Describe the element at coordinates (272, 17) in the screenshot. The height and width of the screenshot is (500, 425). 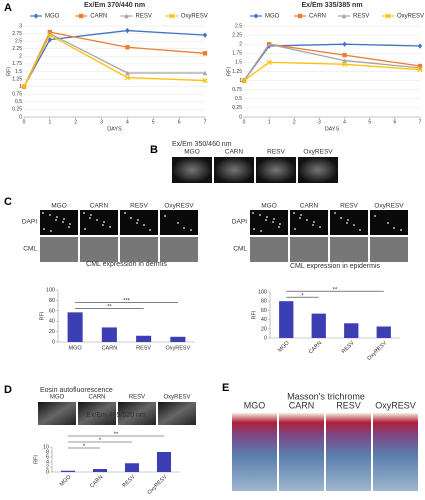
I see `legend-label: MGO` at that location.